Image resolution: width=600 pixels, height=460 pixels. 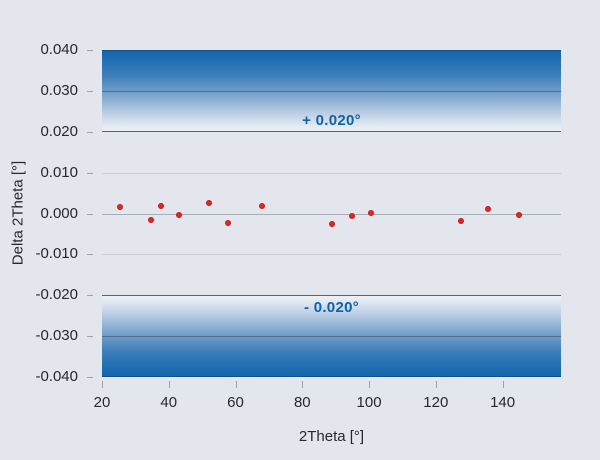 I want to click on y-tick-label: -0.010, so click(x=56, y=254).